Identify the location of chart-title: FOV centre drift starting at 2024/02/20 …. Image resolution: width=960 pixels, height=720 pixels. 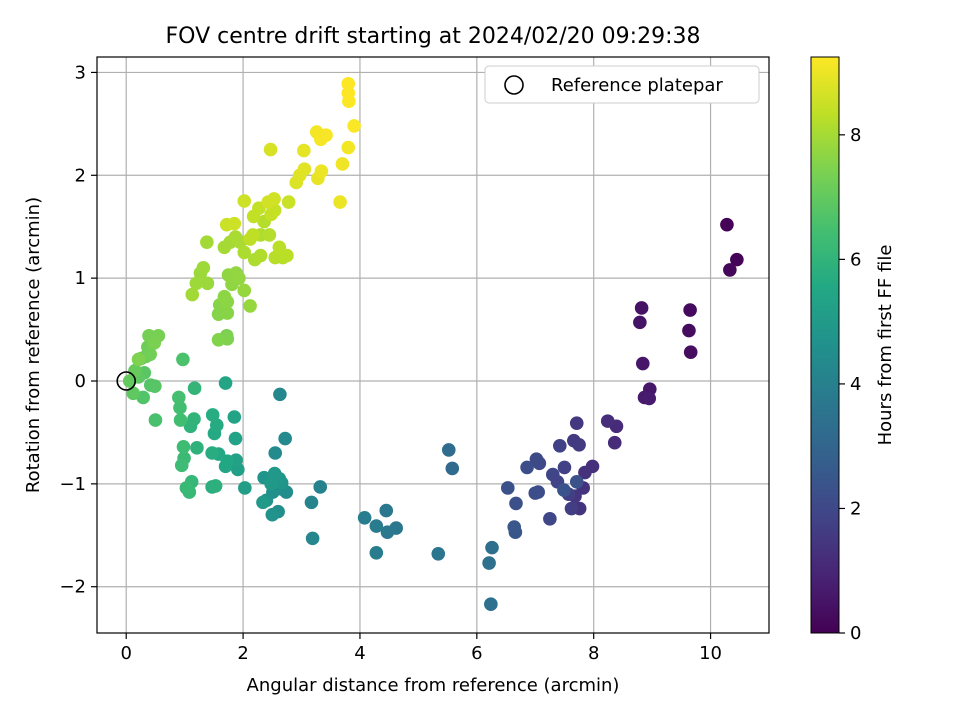
(433, 36).